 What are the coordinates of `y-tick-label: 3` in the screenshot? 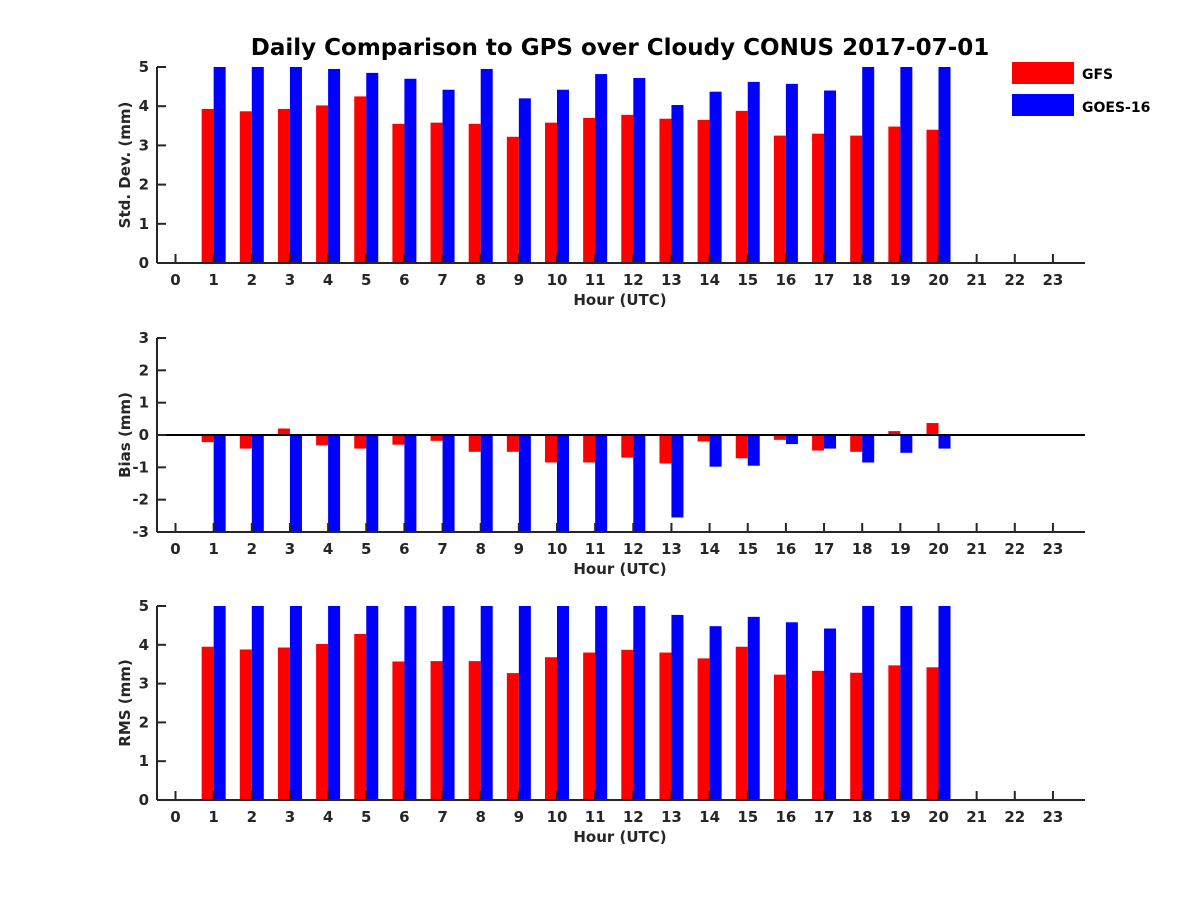 It's located at (144, 338).